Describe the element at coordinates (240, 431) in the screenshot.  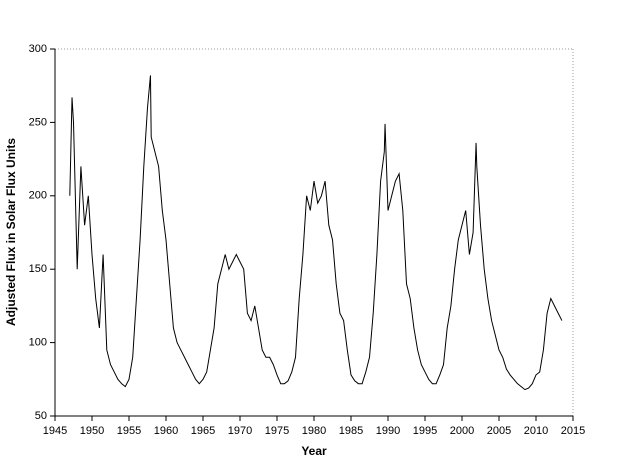
I see `x-tick-label: 1970` at that location.